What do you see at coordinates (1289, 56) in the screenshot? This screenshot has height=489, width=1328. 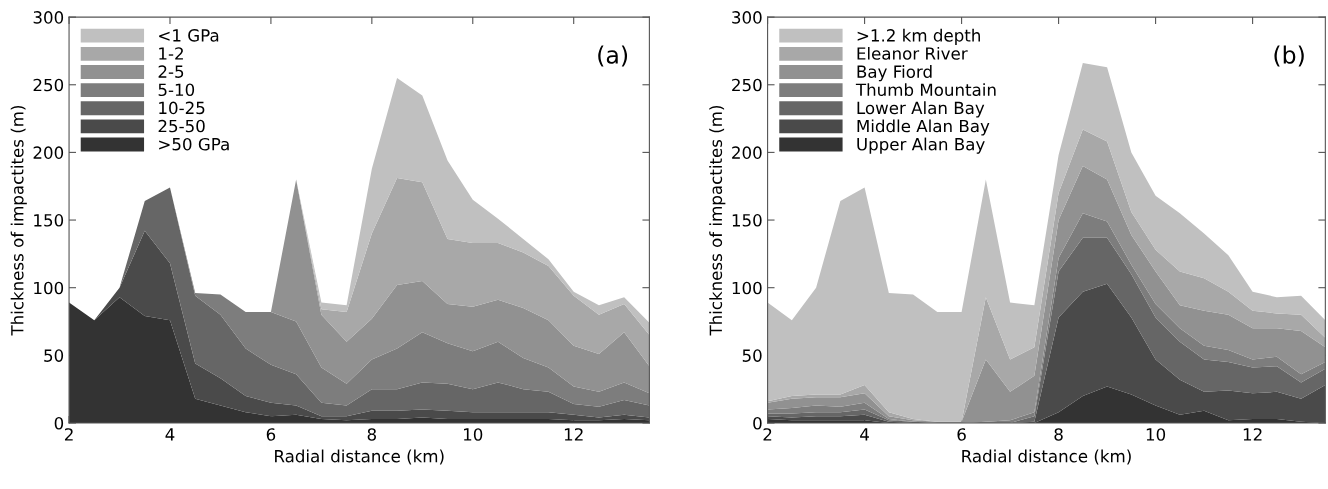 I see `annotation: (b)` at bounding box center [1289, 56].